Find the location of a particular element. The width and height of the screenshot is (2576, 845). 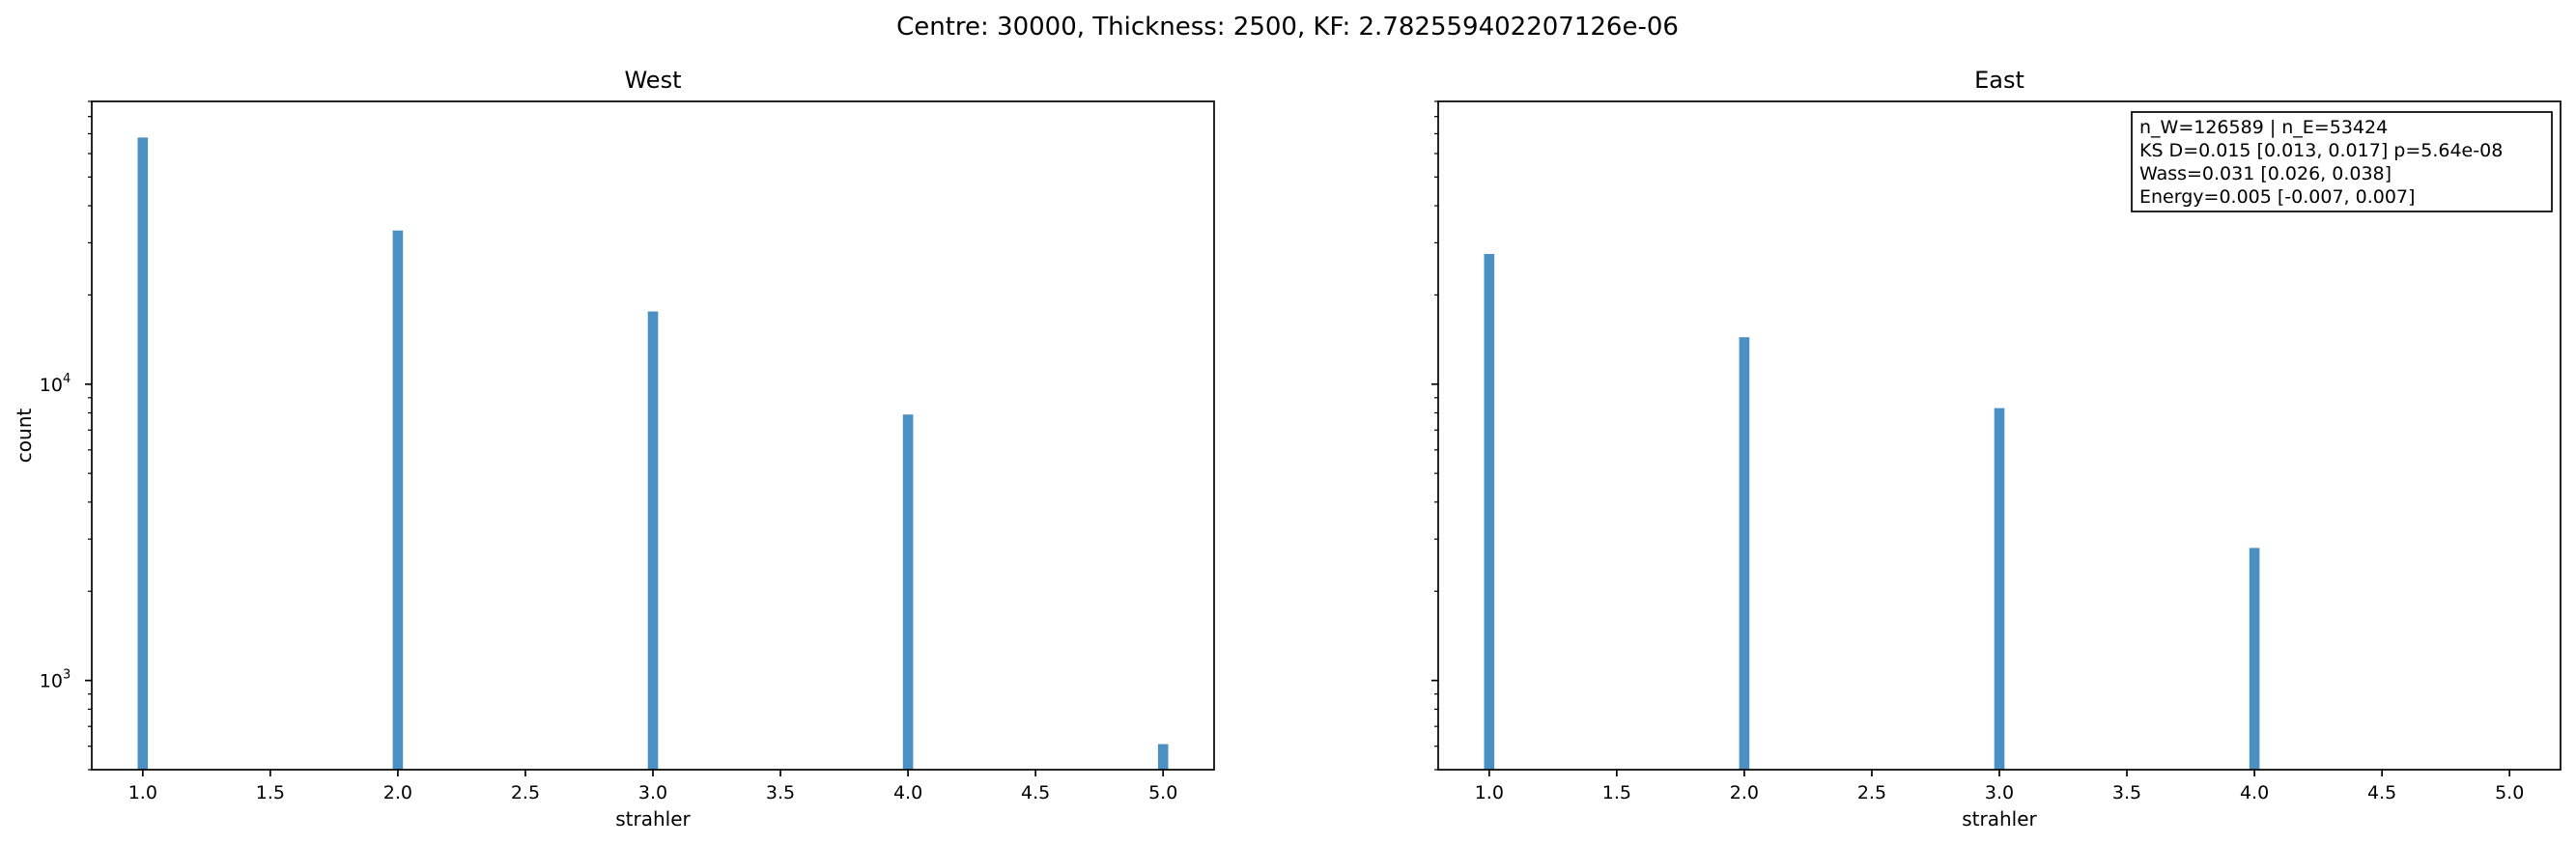

west-y-tick-label: 104 is located at coordinates (55, 384).